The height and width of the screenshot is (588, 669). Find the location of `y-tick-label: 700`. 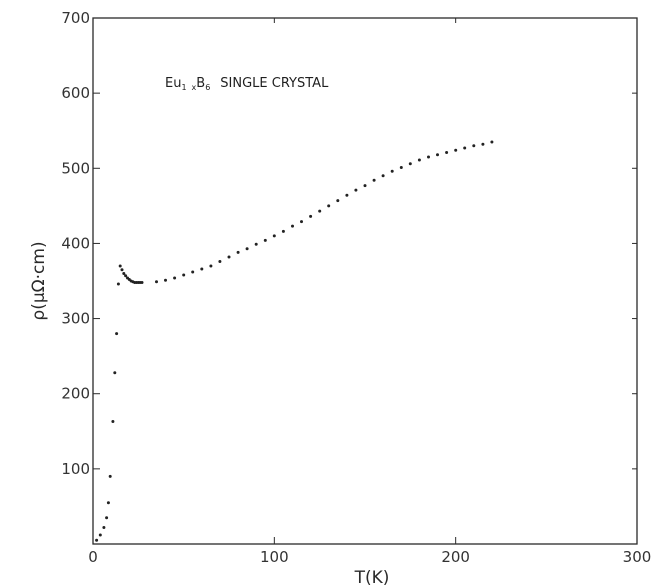

y-tick-label: 700 is located at coordinates (75, 18).